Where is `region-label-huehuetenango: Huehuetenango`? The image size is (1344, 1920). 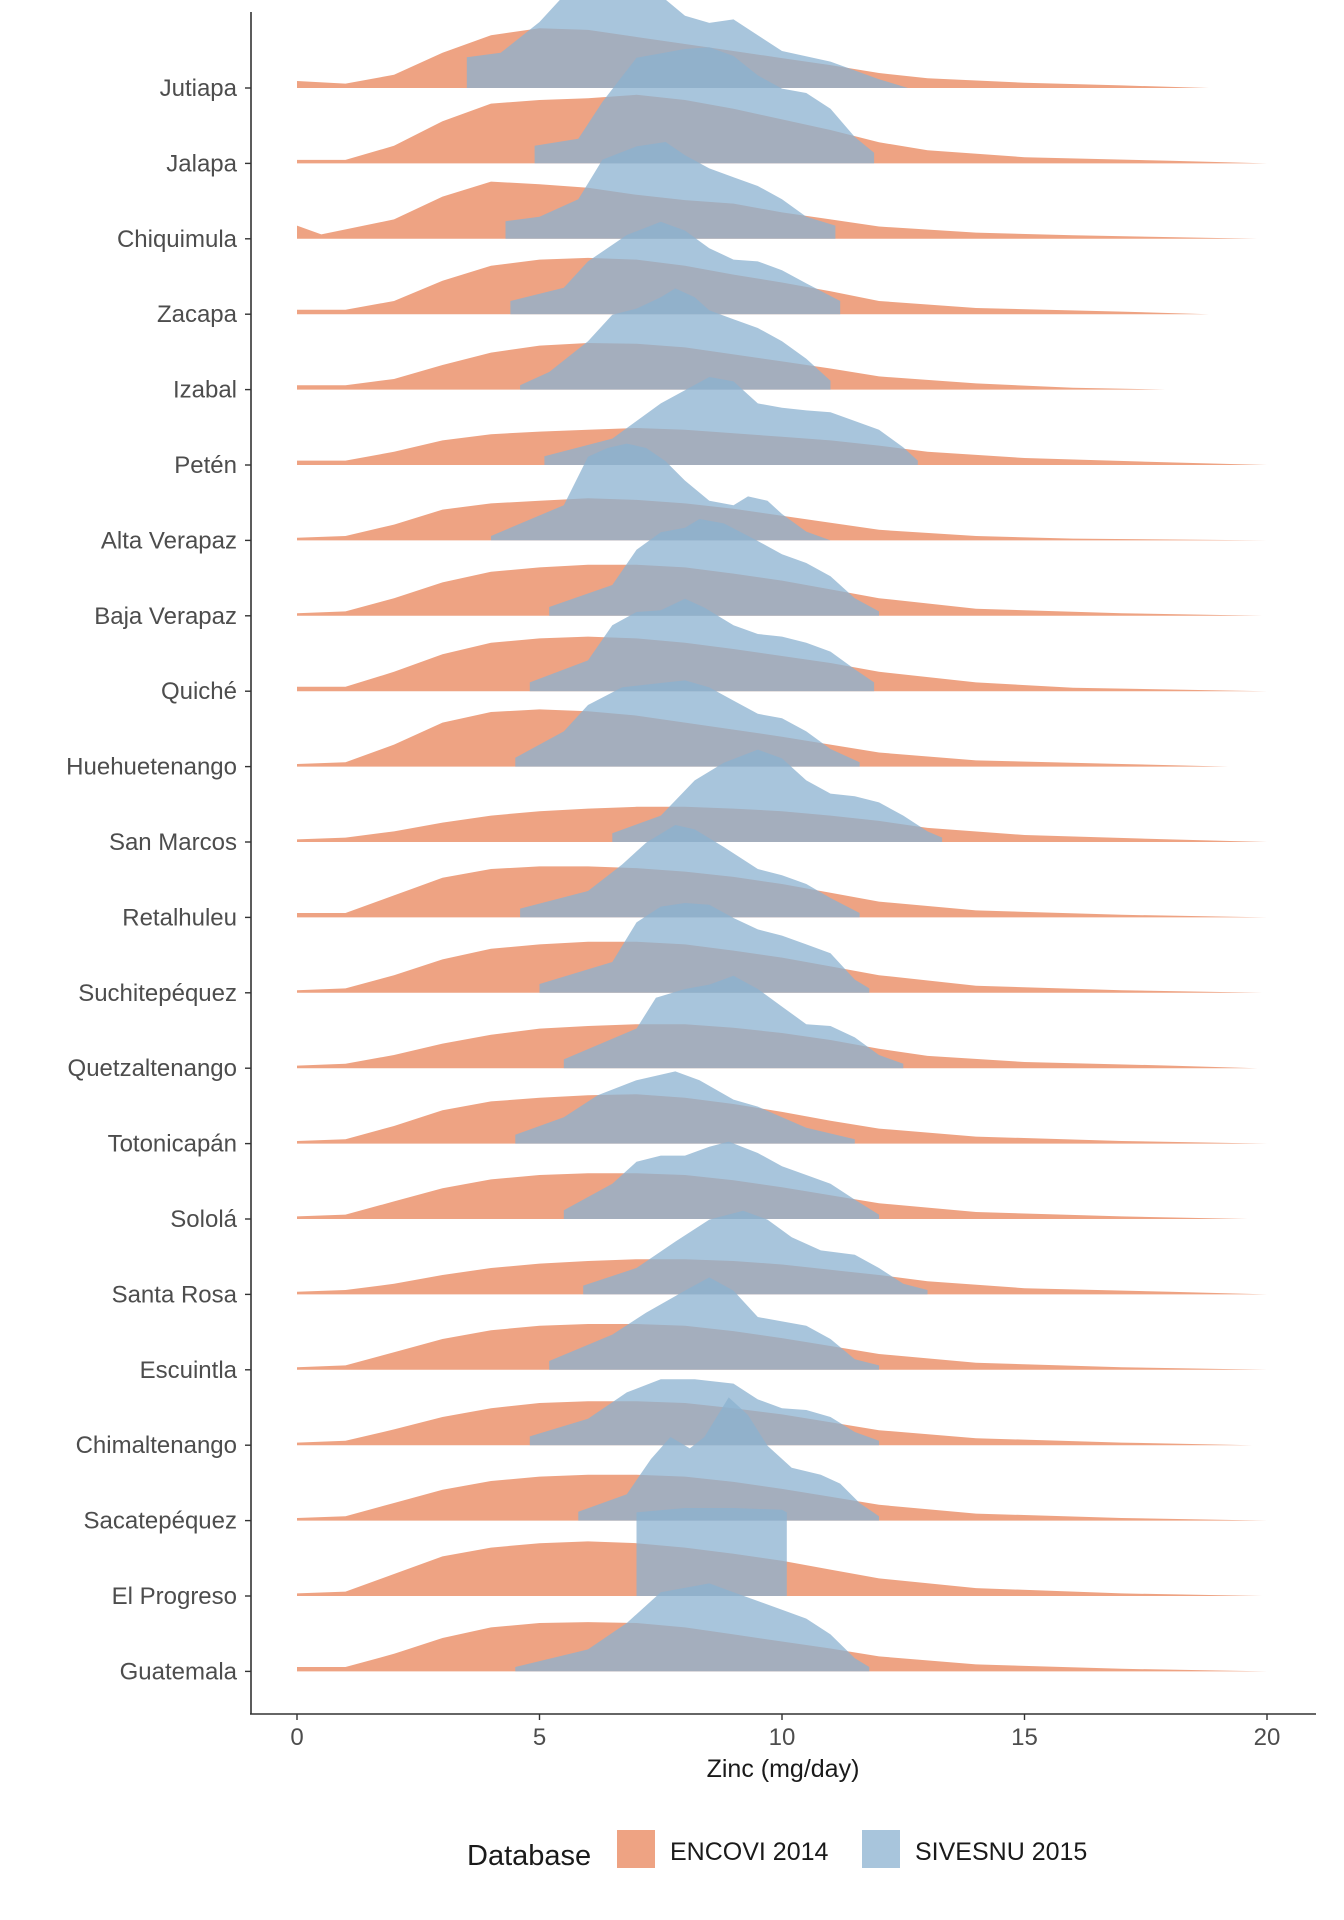 region-label-huehuetenango: Huehuetenango is located at coordinates (151, 767).